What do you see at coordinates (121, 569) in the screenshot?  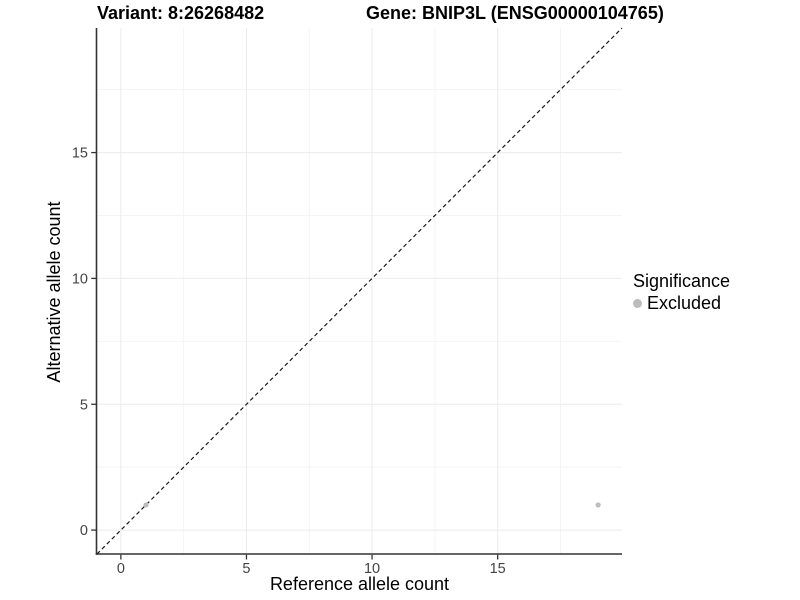 I see `x-tick-label: 0` at bounding box center [121, 569].